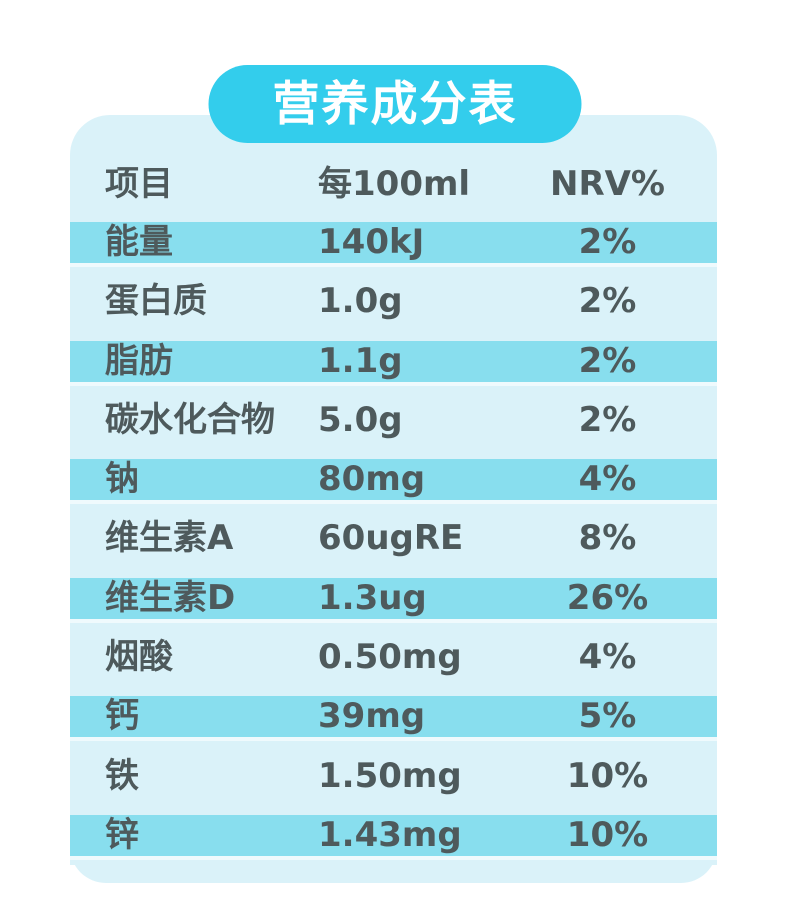 The image size is (790, 924). What do you see at coordinates (394, 183) in the screenshot?
I see `header-per-100ml: 每100ml` at bounding box center [394, 183].